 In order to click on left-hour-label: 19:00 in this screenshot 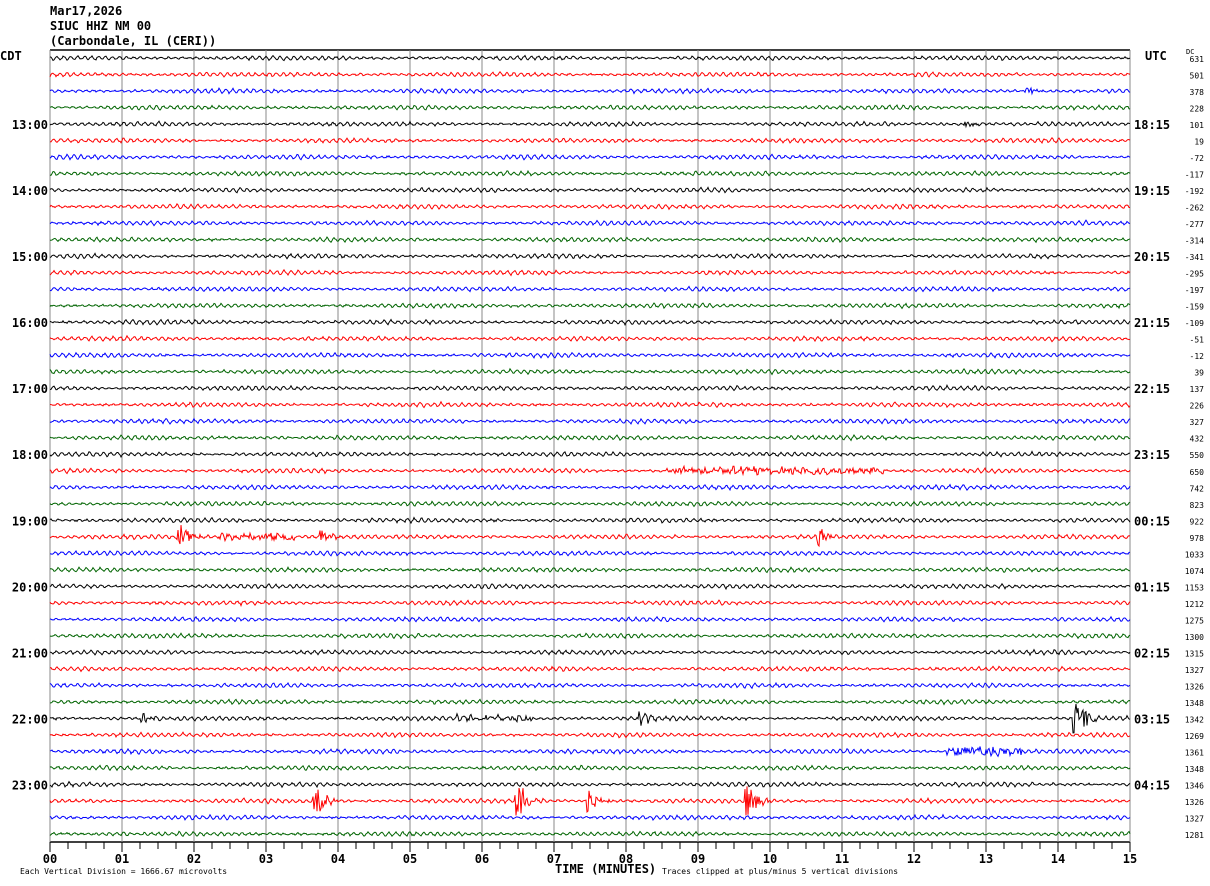, I will do `click(30, 521)`.